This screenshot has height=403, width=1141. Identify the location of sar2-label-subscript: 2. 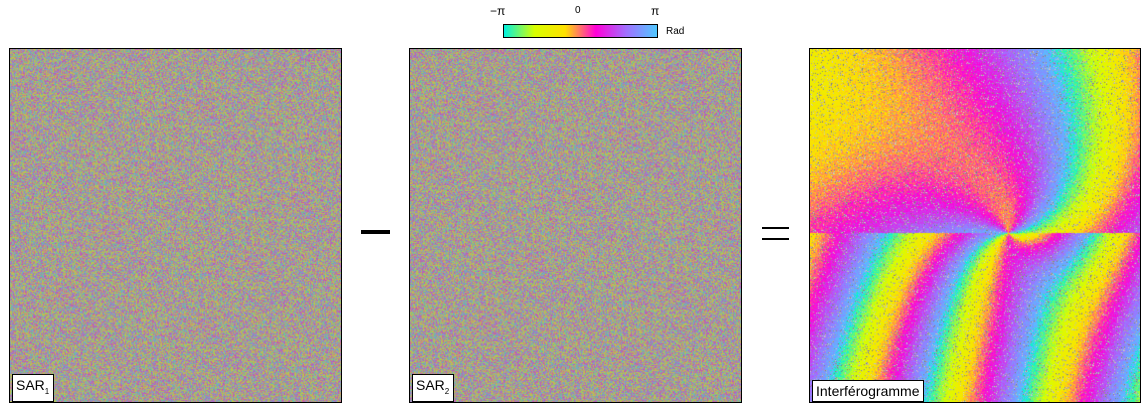
(447, 391).